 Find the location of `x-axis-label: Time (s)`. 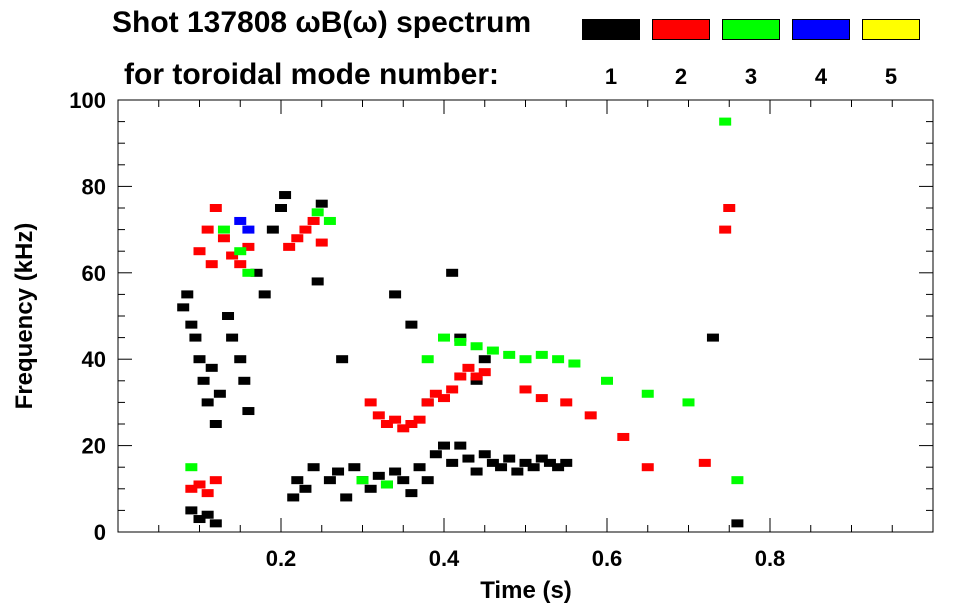

x-axis-label: Time (s) is located at coordinates (526, 590).